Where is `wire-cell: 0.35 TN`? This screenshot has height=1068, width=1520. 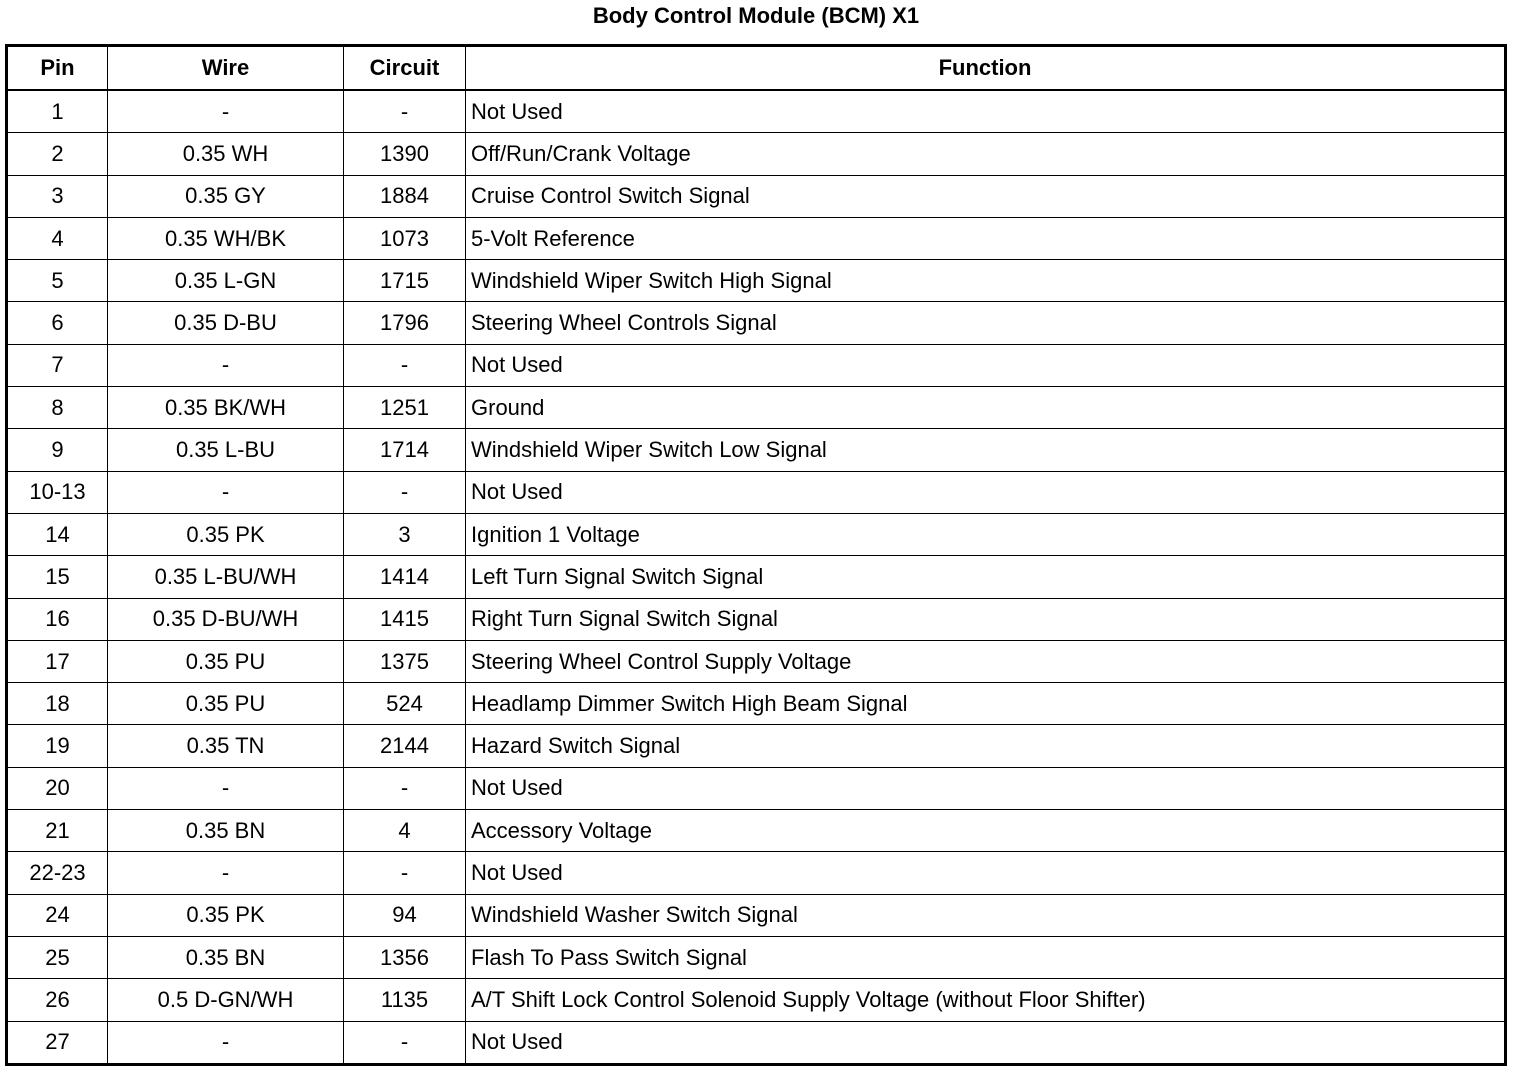 wire-cell: 0.35 TN is located at coordinates (225, 746).